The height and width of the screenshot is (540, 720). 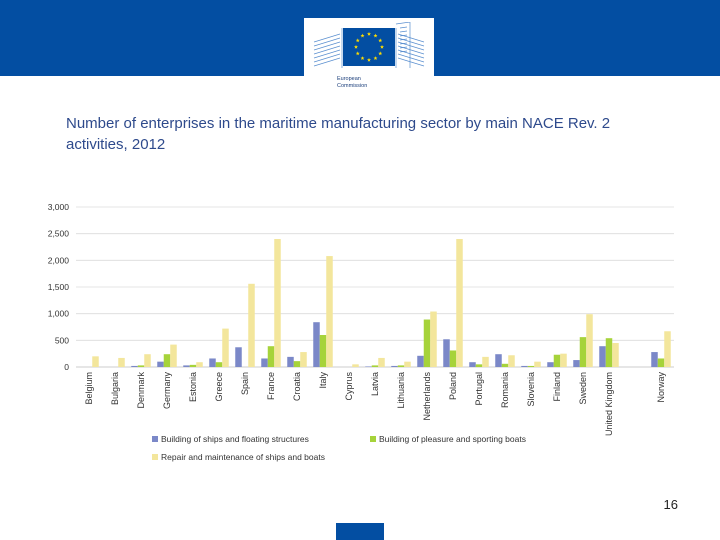 I want to click on x-tick-label: Germany, so click(x=167, y=391).